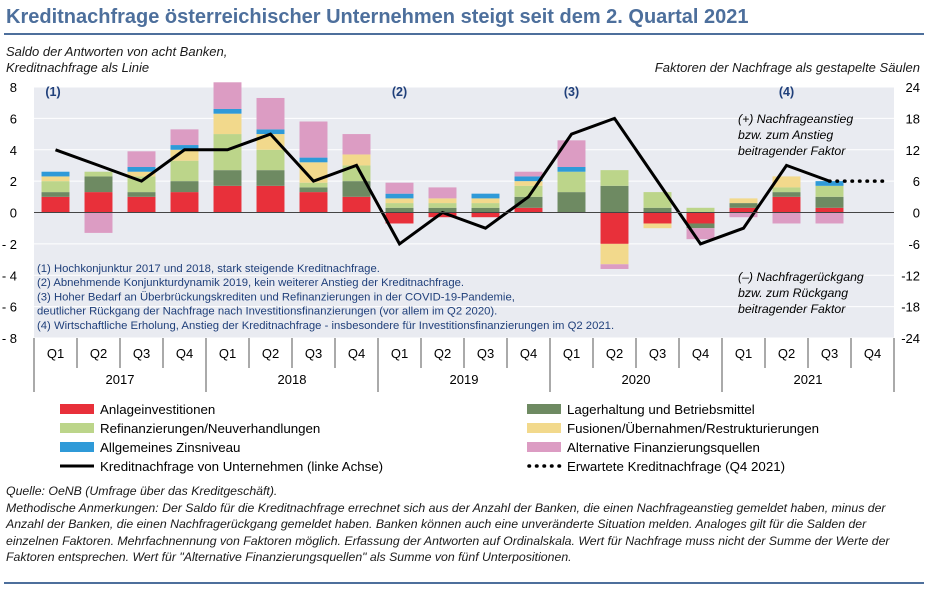  Describe the element at coordinates (914, 244) in the screenshot. I see `y-right-tick-label: -6` at that location.